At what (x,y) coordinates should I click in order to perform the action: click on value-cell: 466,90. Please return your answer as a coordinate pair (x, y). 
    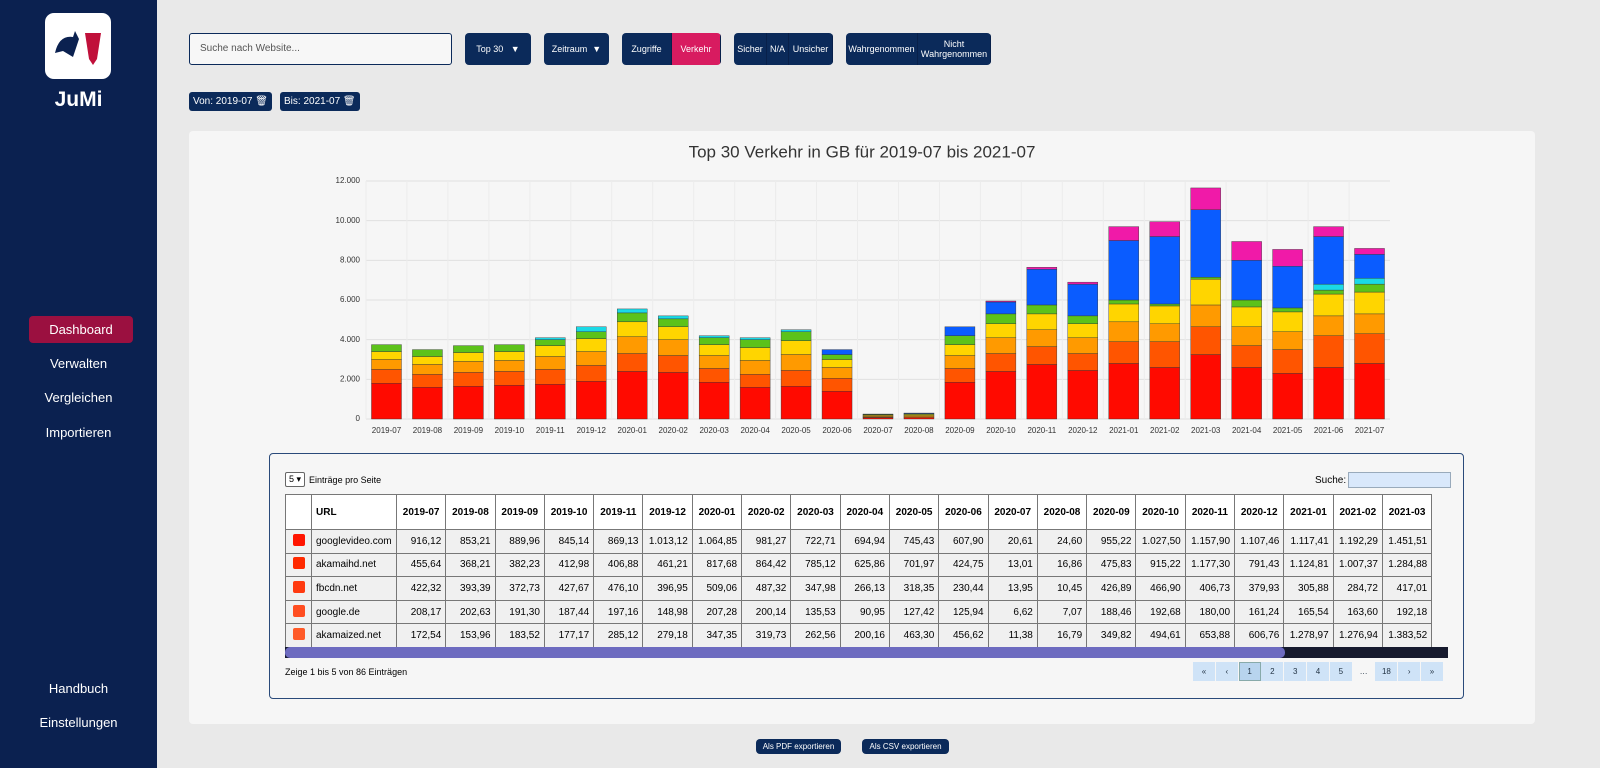
    Looking at the image, I should click on (1160, 588).